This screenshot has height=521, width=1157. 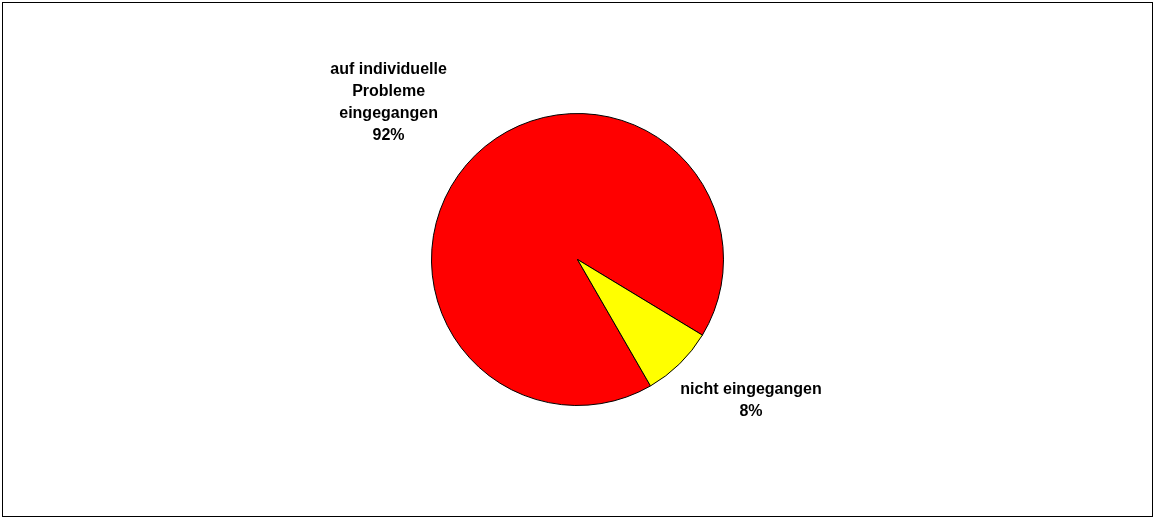 I want to click on data-label: 92%, so click(x=388, y=134).